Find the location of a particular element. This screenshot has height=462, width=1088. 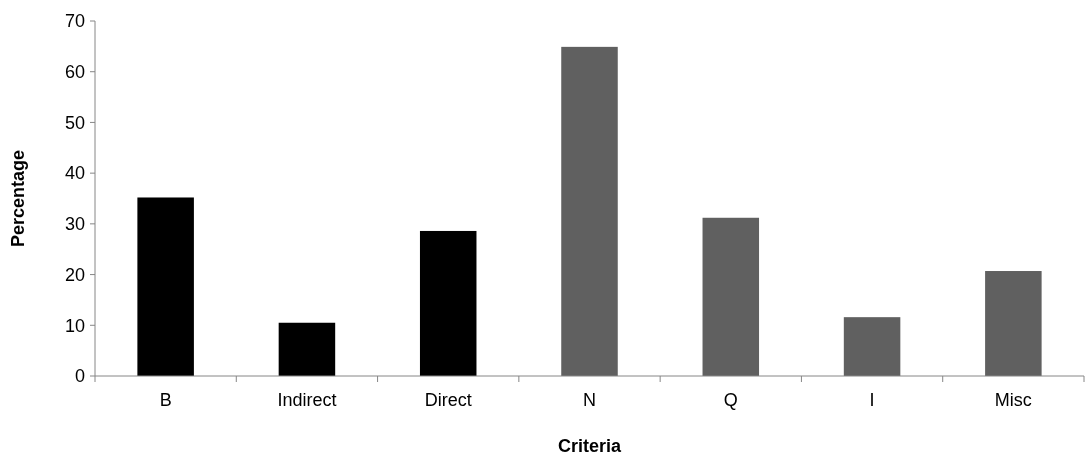

y-tick-label: 30 is located at coordinates (74, 224).